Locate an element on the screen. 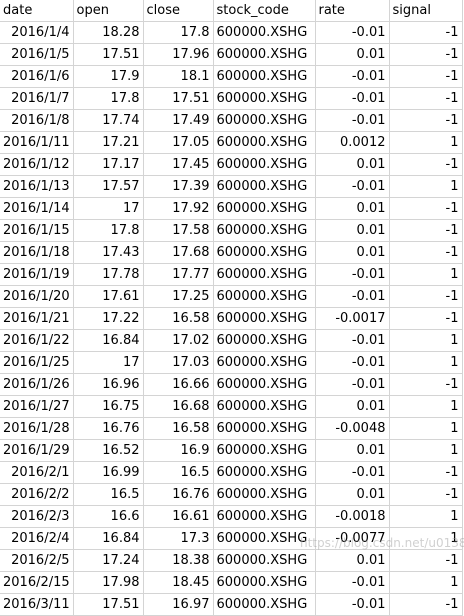 This screenshot has width=464, height=616. cell-close: 18.1 is located at coordinates (178, 76).